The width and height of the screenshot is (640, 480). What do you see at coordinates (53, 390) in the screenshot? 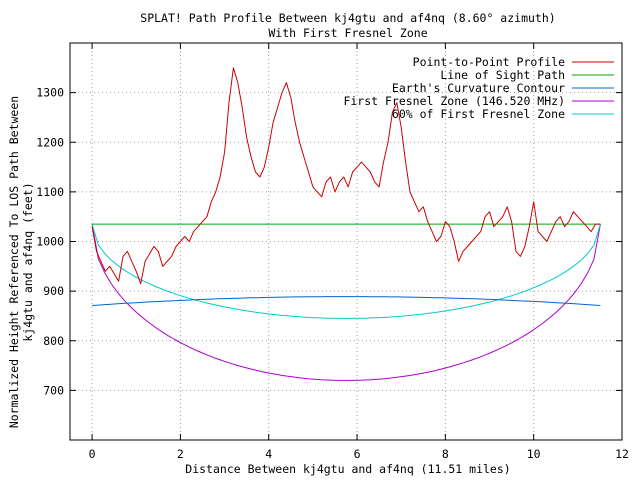
I see `y-tick-label: 700` at bounding box center [53, 390].